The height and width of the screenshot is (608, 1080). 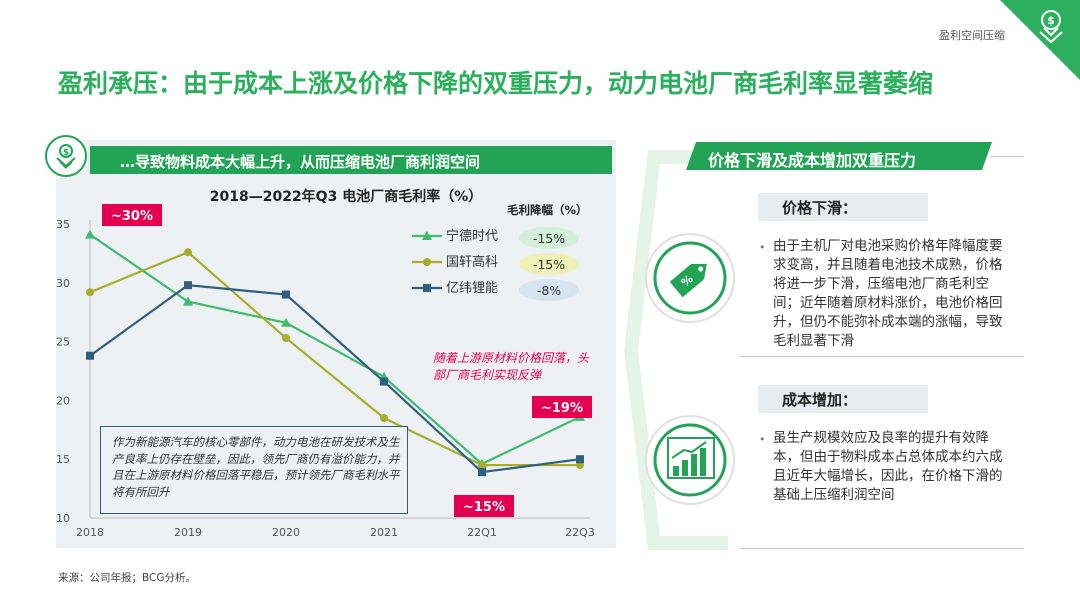 I want to click on price-tag-icon: %, so click(x=690, y=278).